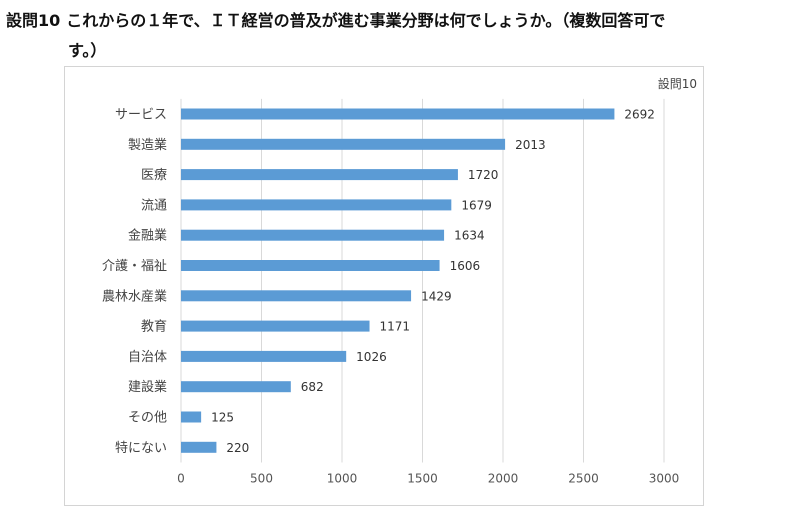 This screenshot has width=800, height=516. Describe the element at coordinates (469, 236) in the screenshot. I see `data-label: 1634` at that location.